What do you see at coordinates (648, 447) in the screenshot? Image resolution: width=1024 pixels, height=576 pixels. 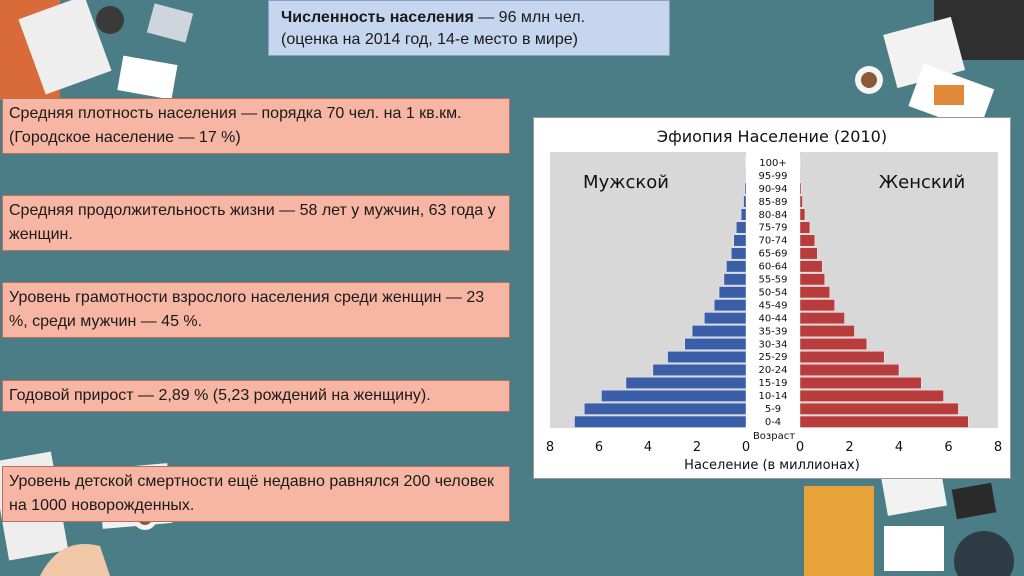 I see `x-tick-male-2: 4` at bounding box center [648, 447].